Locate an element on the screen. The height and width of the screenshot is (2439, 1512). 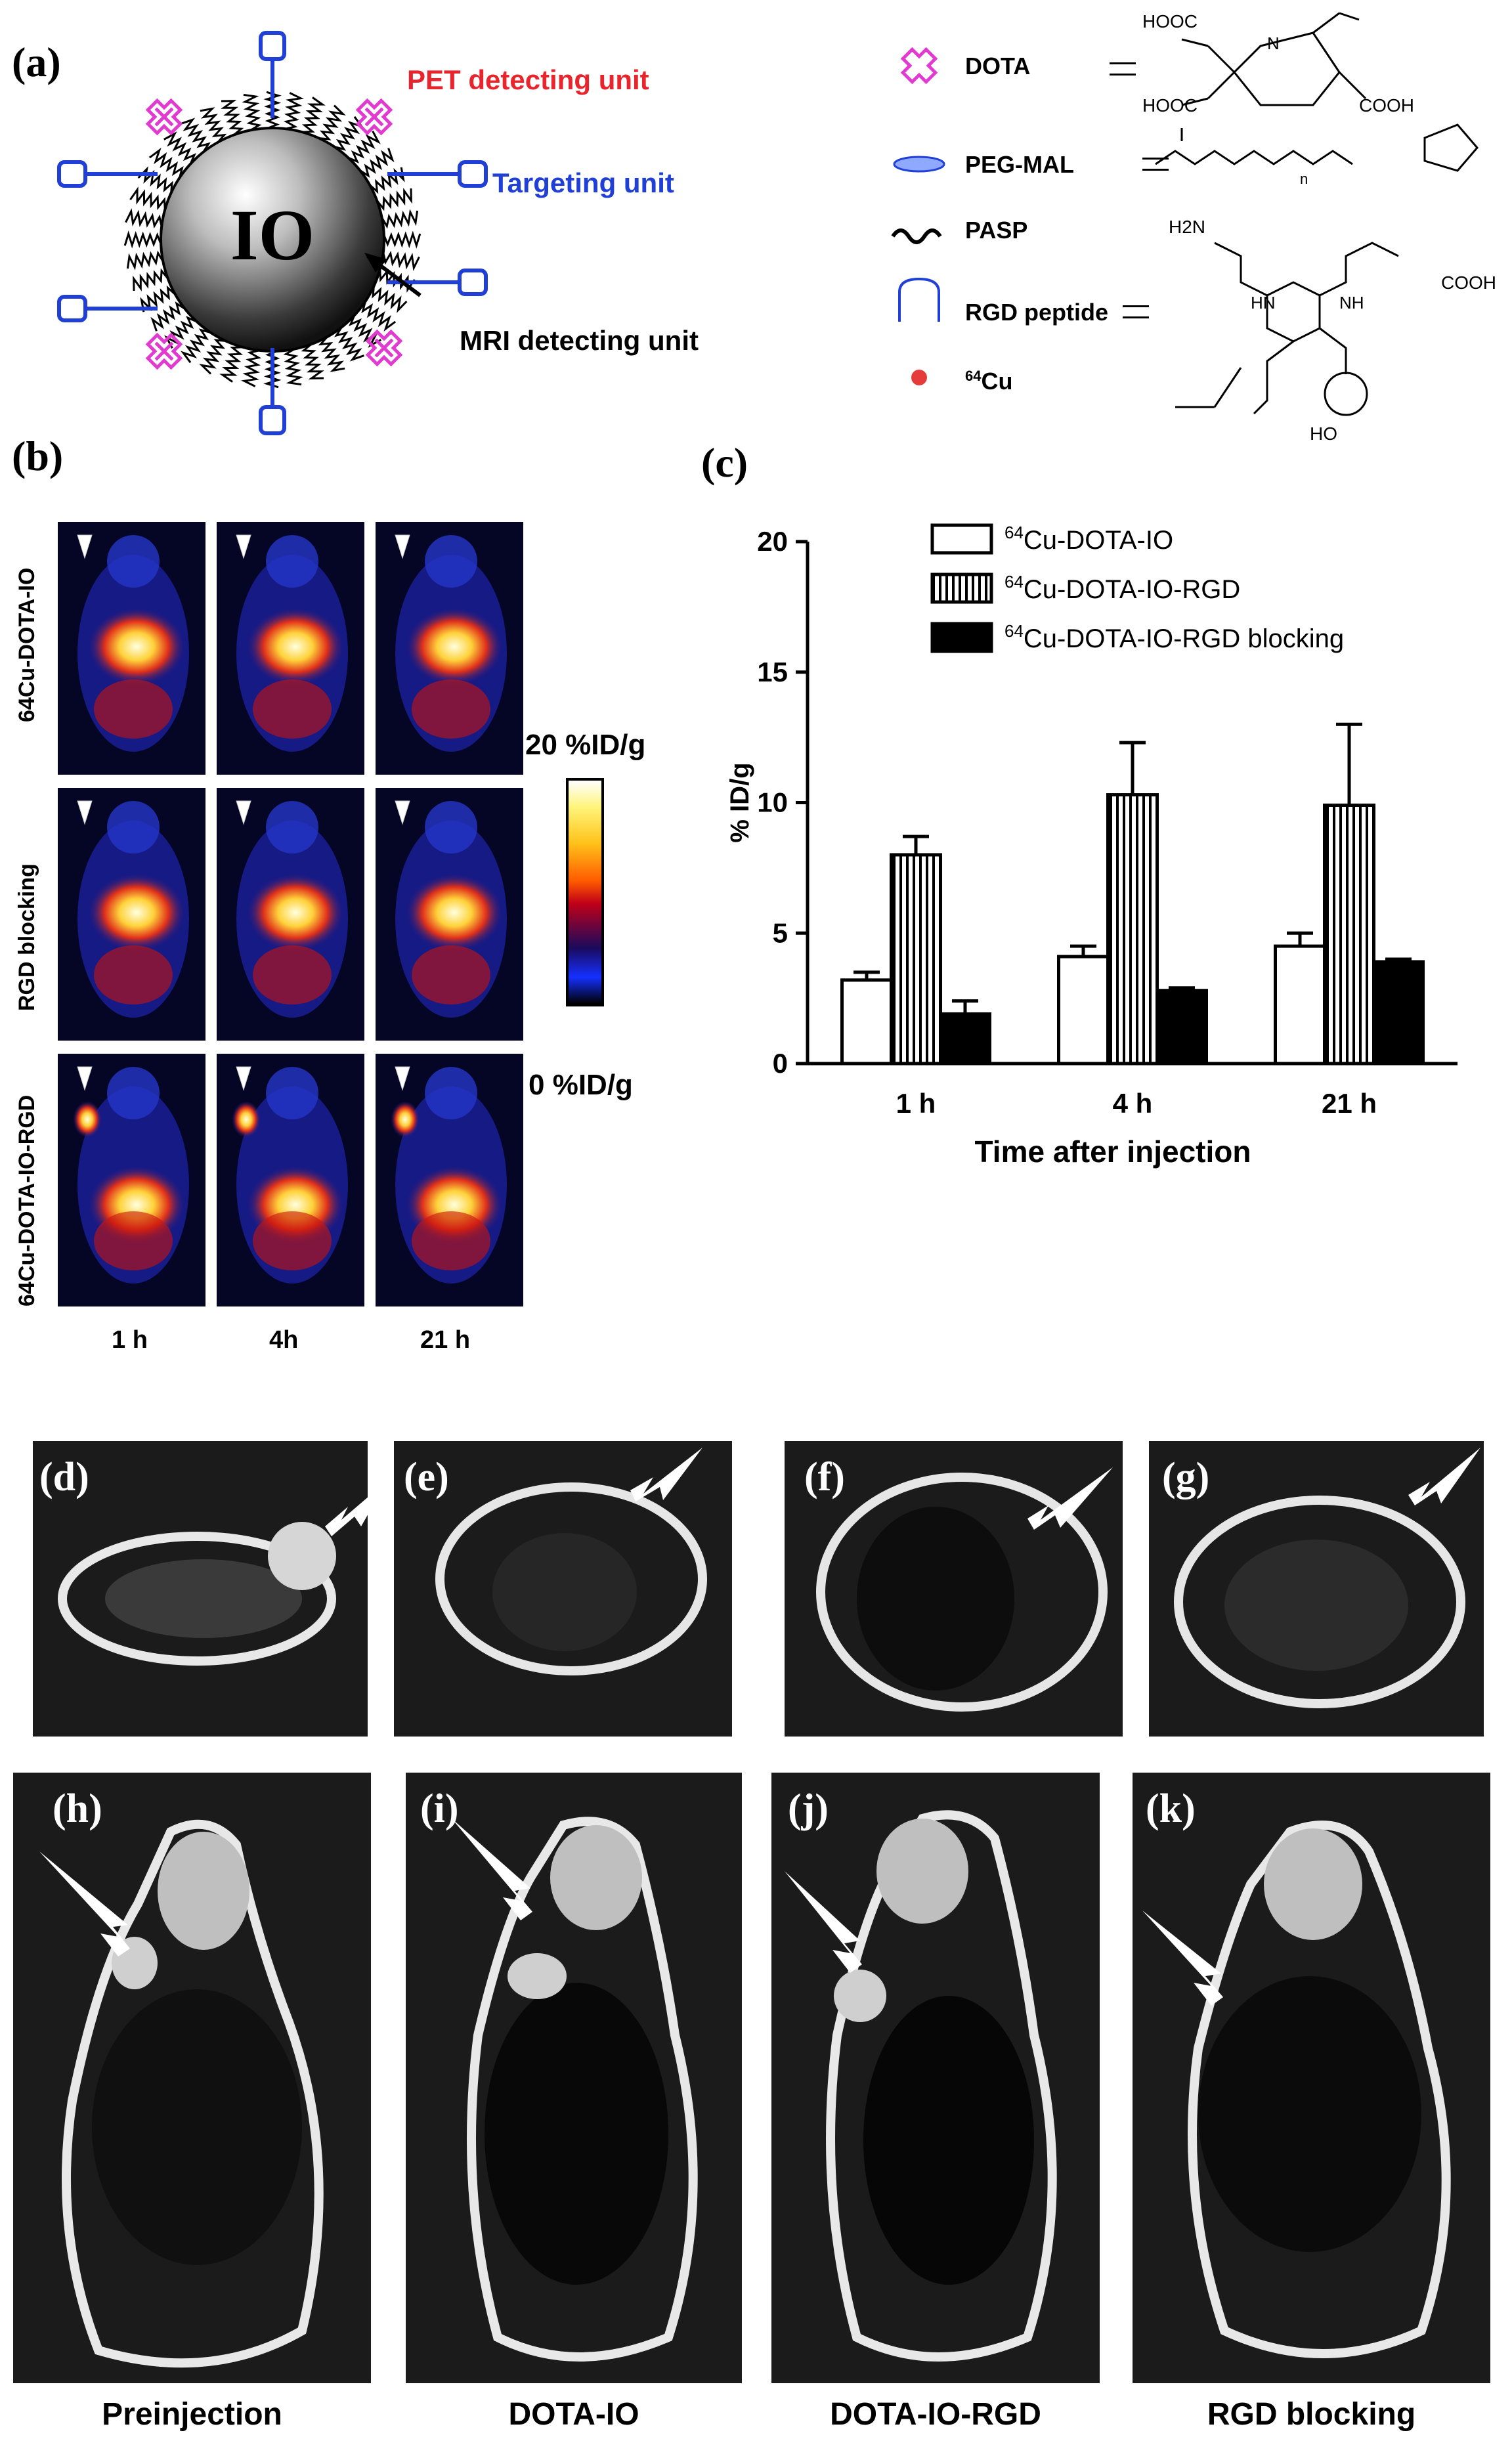
panel-label-j: (j) is located at coordinates (808, 1808).